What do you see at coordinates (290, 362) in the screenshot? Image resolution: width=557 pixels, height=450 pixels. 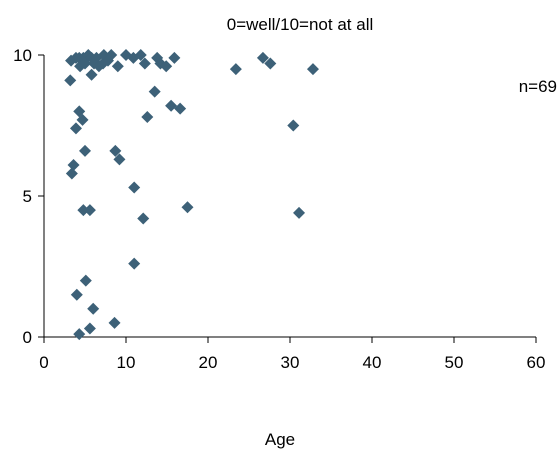 I see `x-tick-label: 30` at bounding box center [290, 362].